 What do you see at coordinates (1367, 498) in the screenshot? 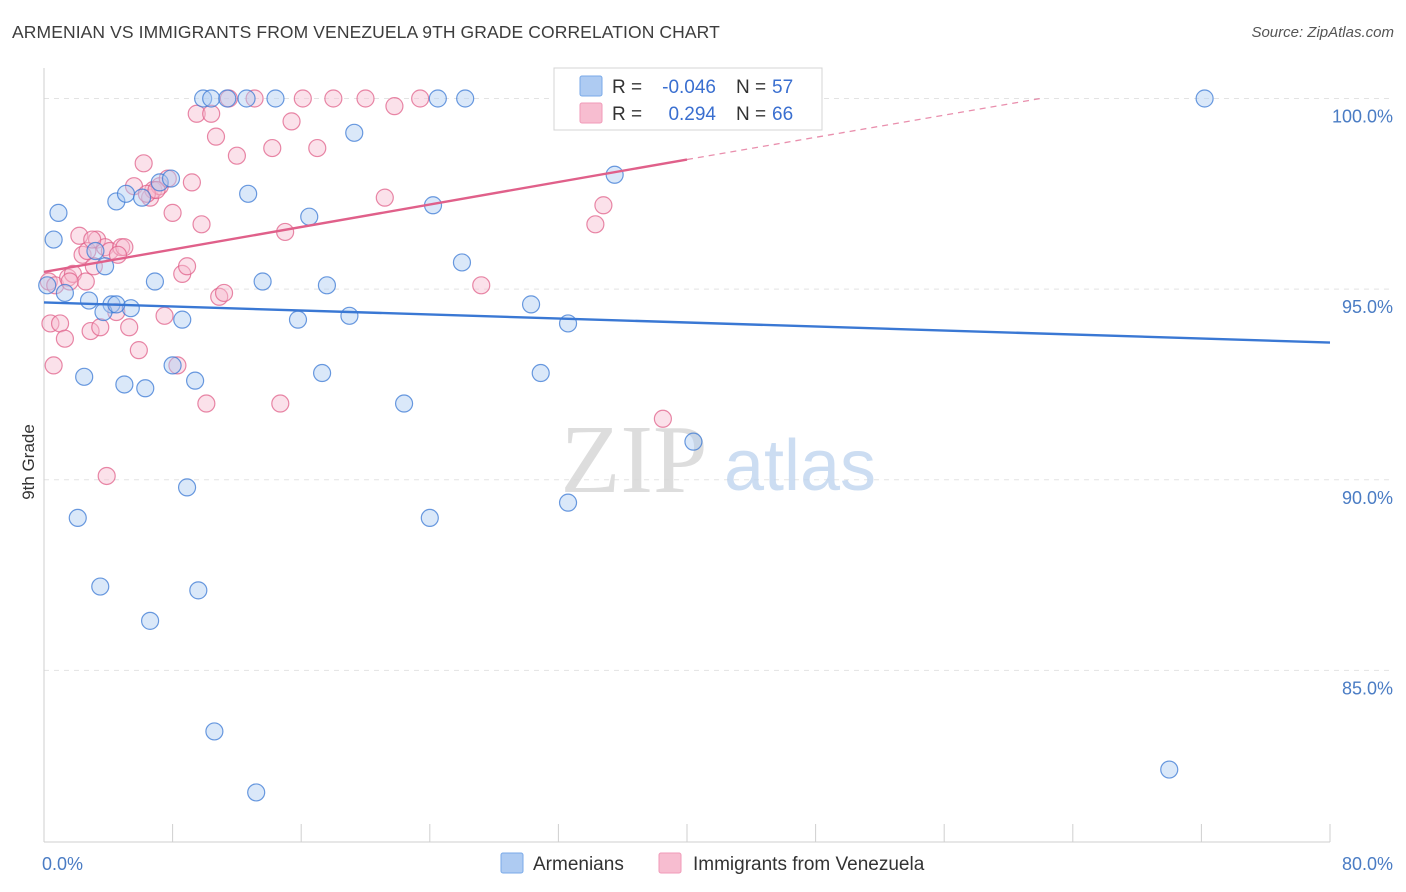
I see `y-tick-label-1: 90.0%` at bounding box center [1367, 498].